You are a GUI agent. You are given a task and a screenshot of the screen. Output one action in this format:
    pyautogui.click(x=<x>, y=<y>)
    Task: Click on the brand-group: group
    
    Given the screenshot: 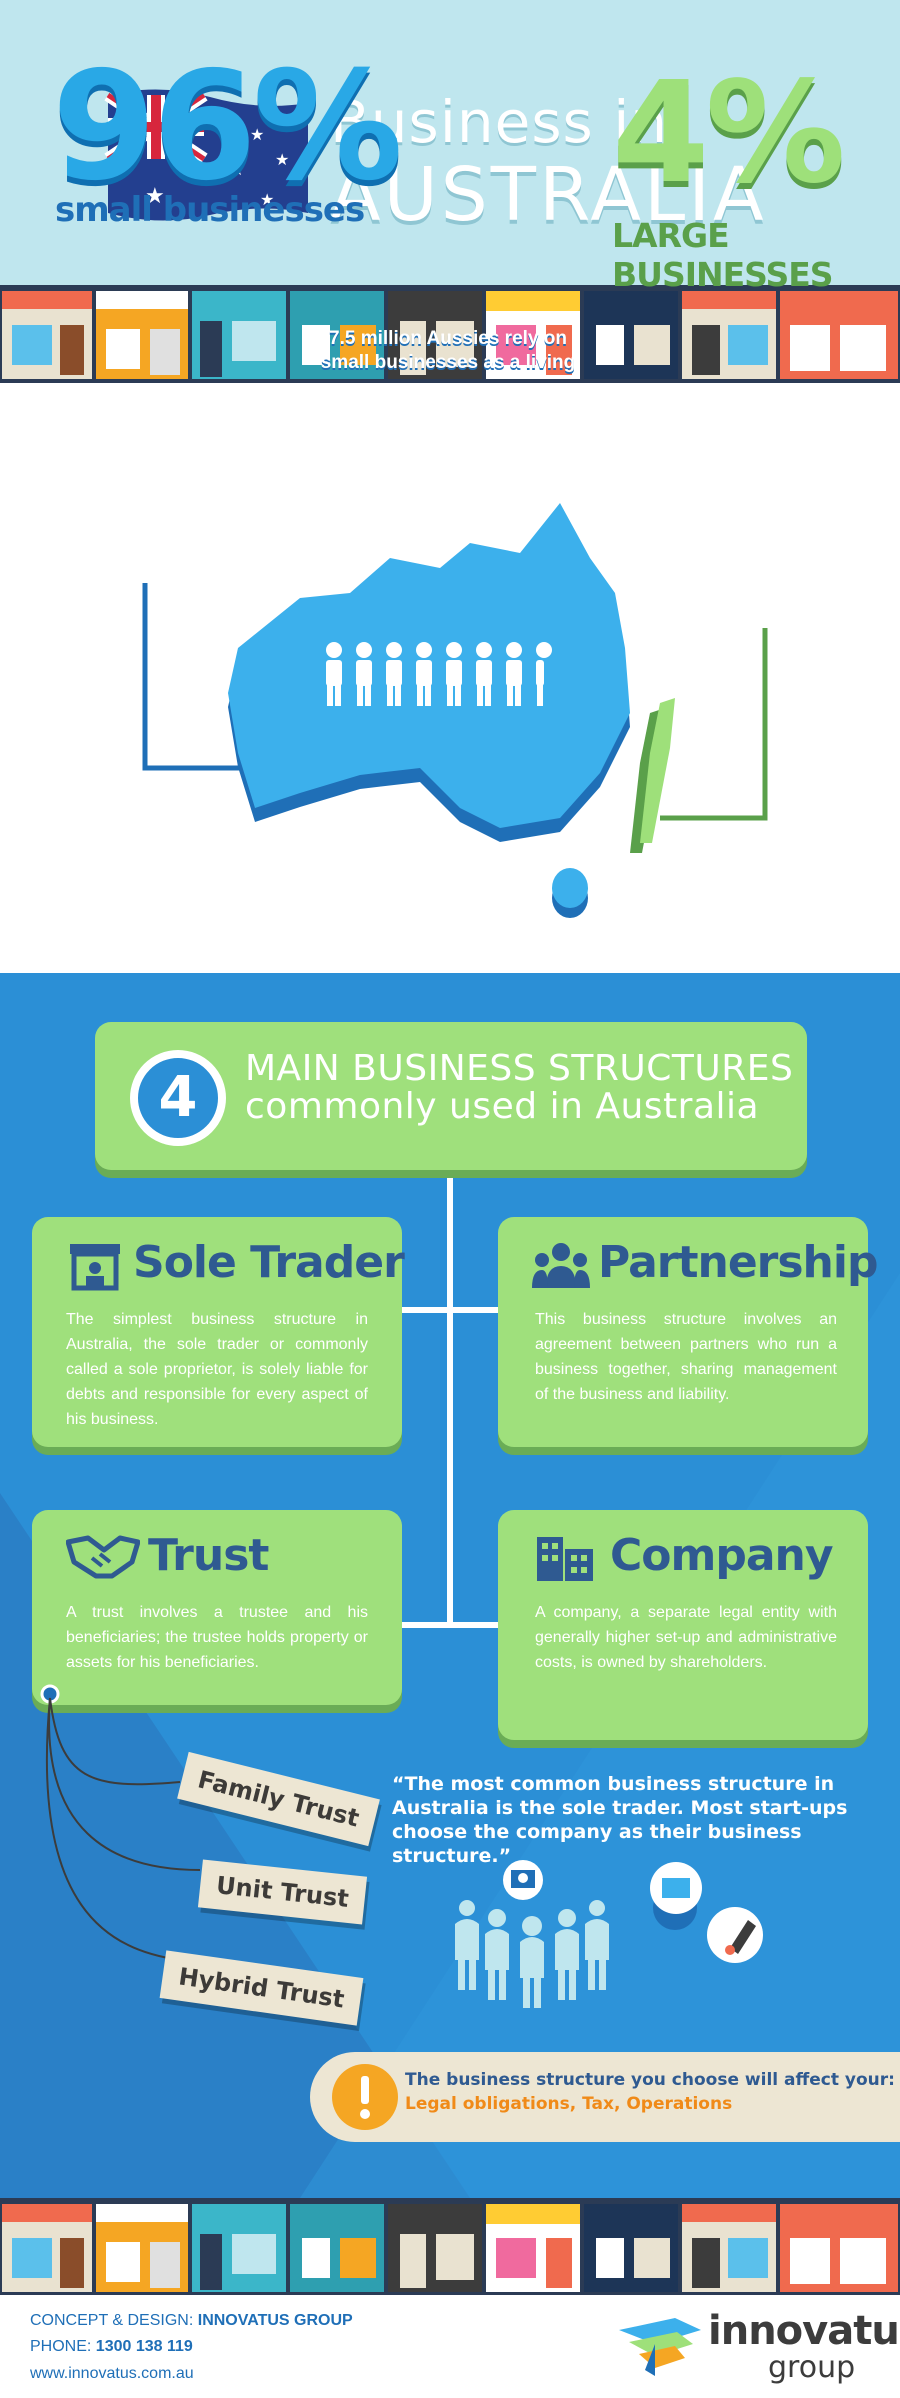 What is the action you would take?
    pyautogui.click(x=812, y=2367)
    